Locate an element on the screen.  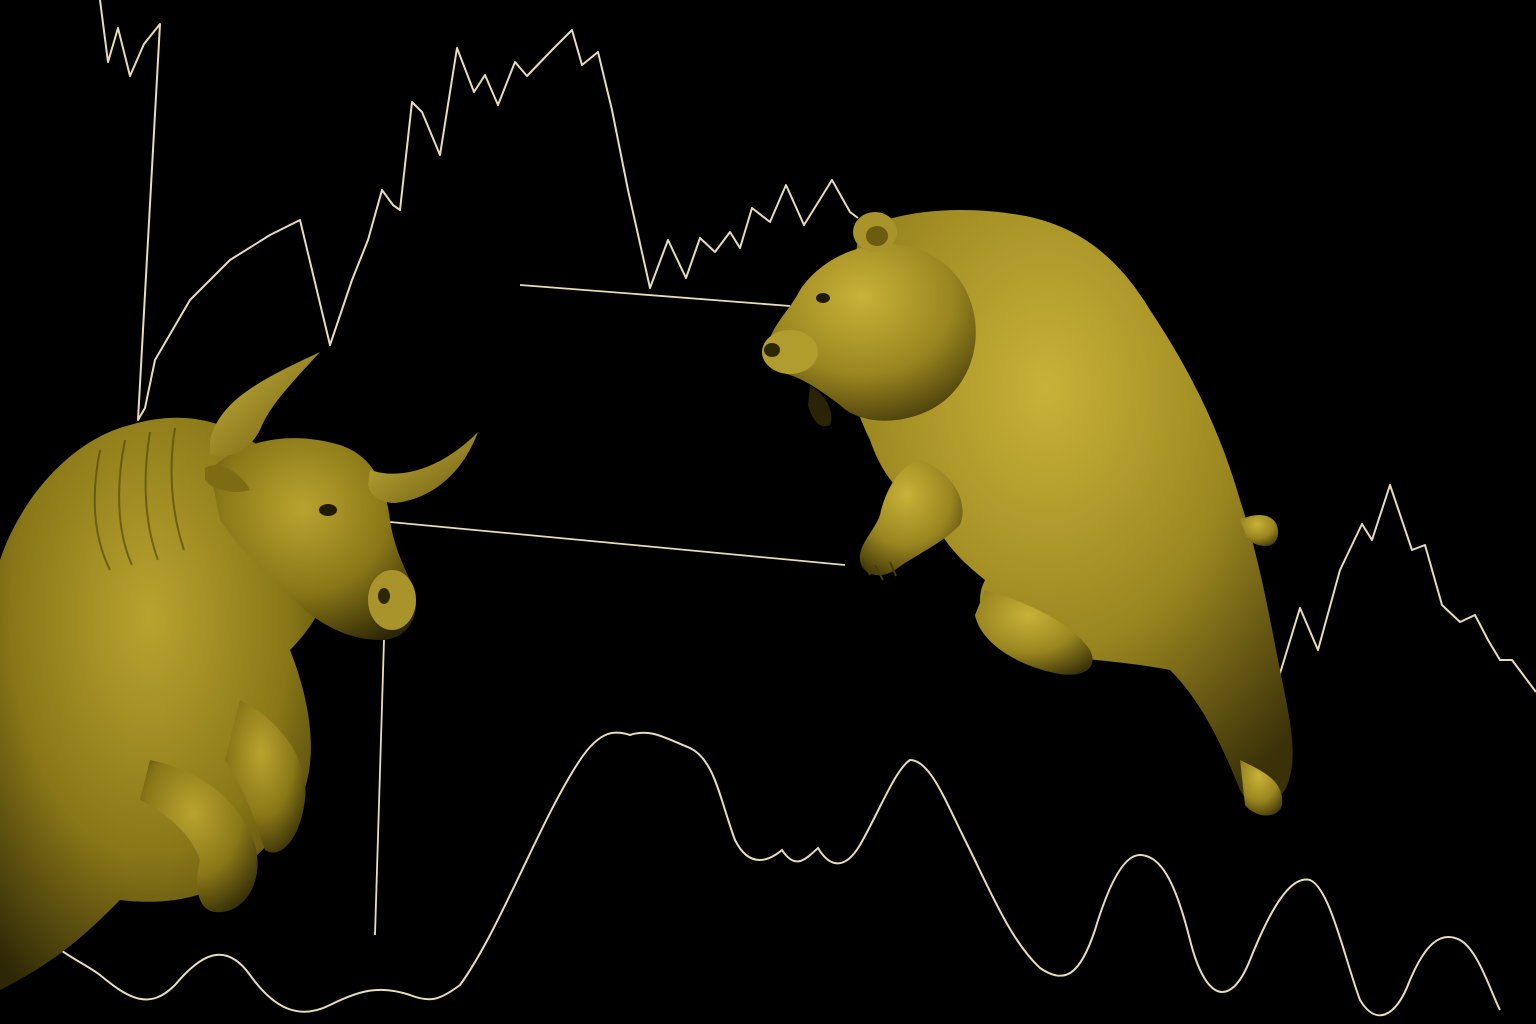
price-line-right is located at coordinates (1406, 588).